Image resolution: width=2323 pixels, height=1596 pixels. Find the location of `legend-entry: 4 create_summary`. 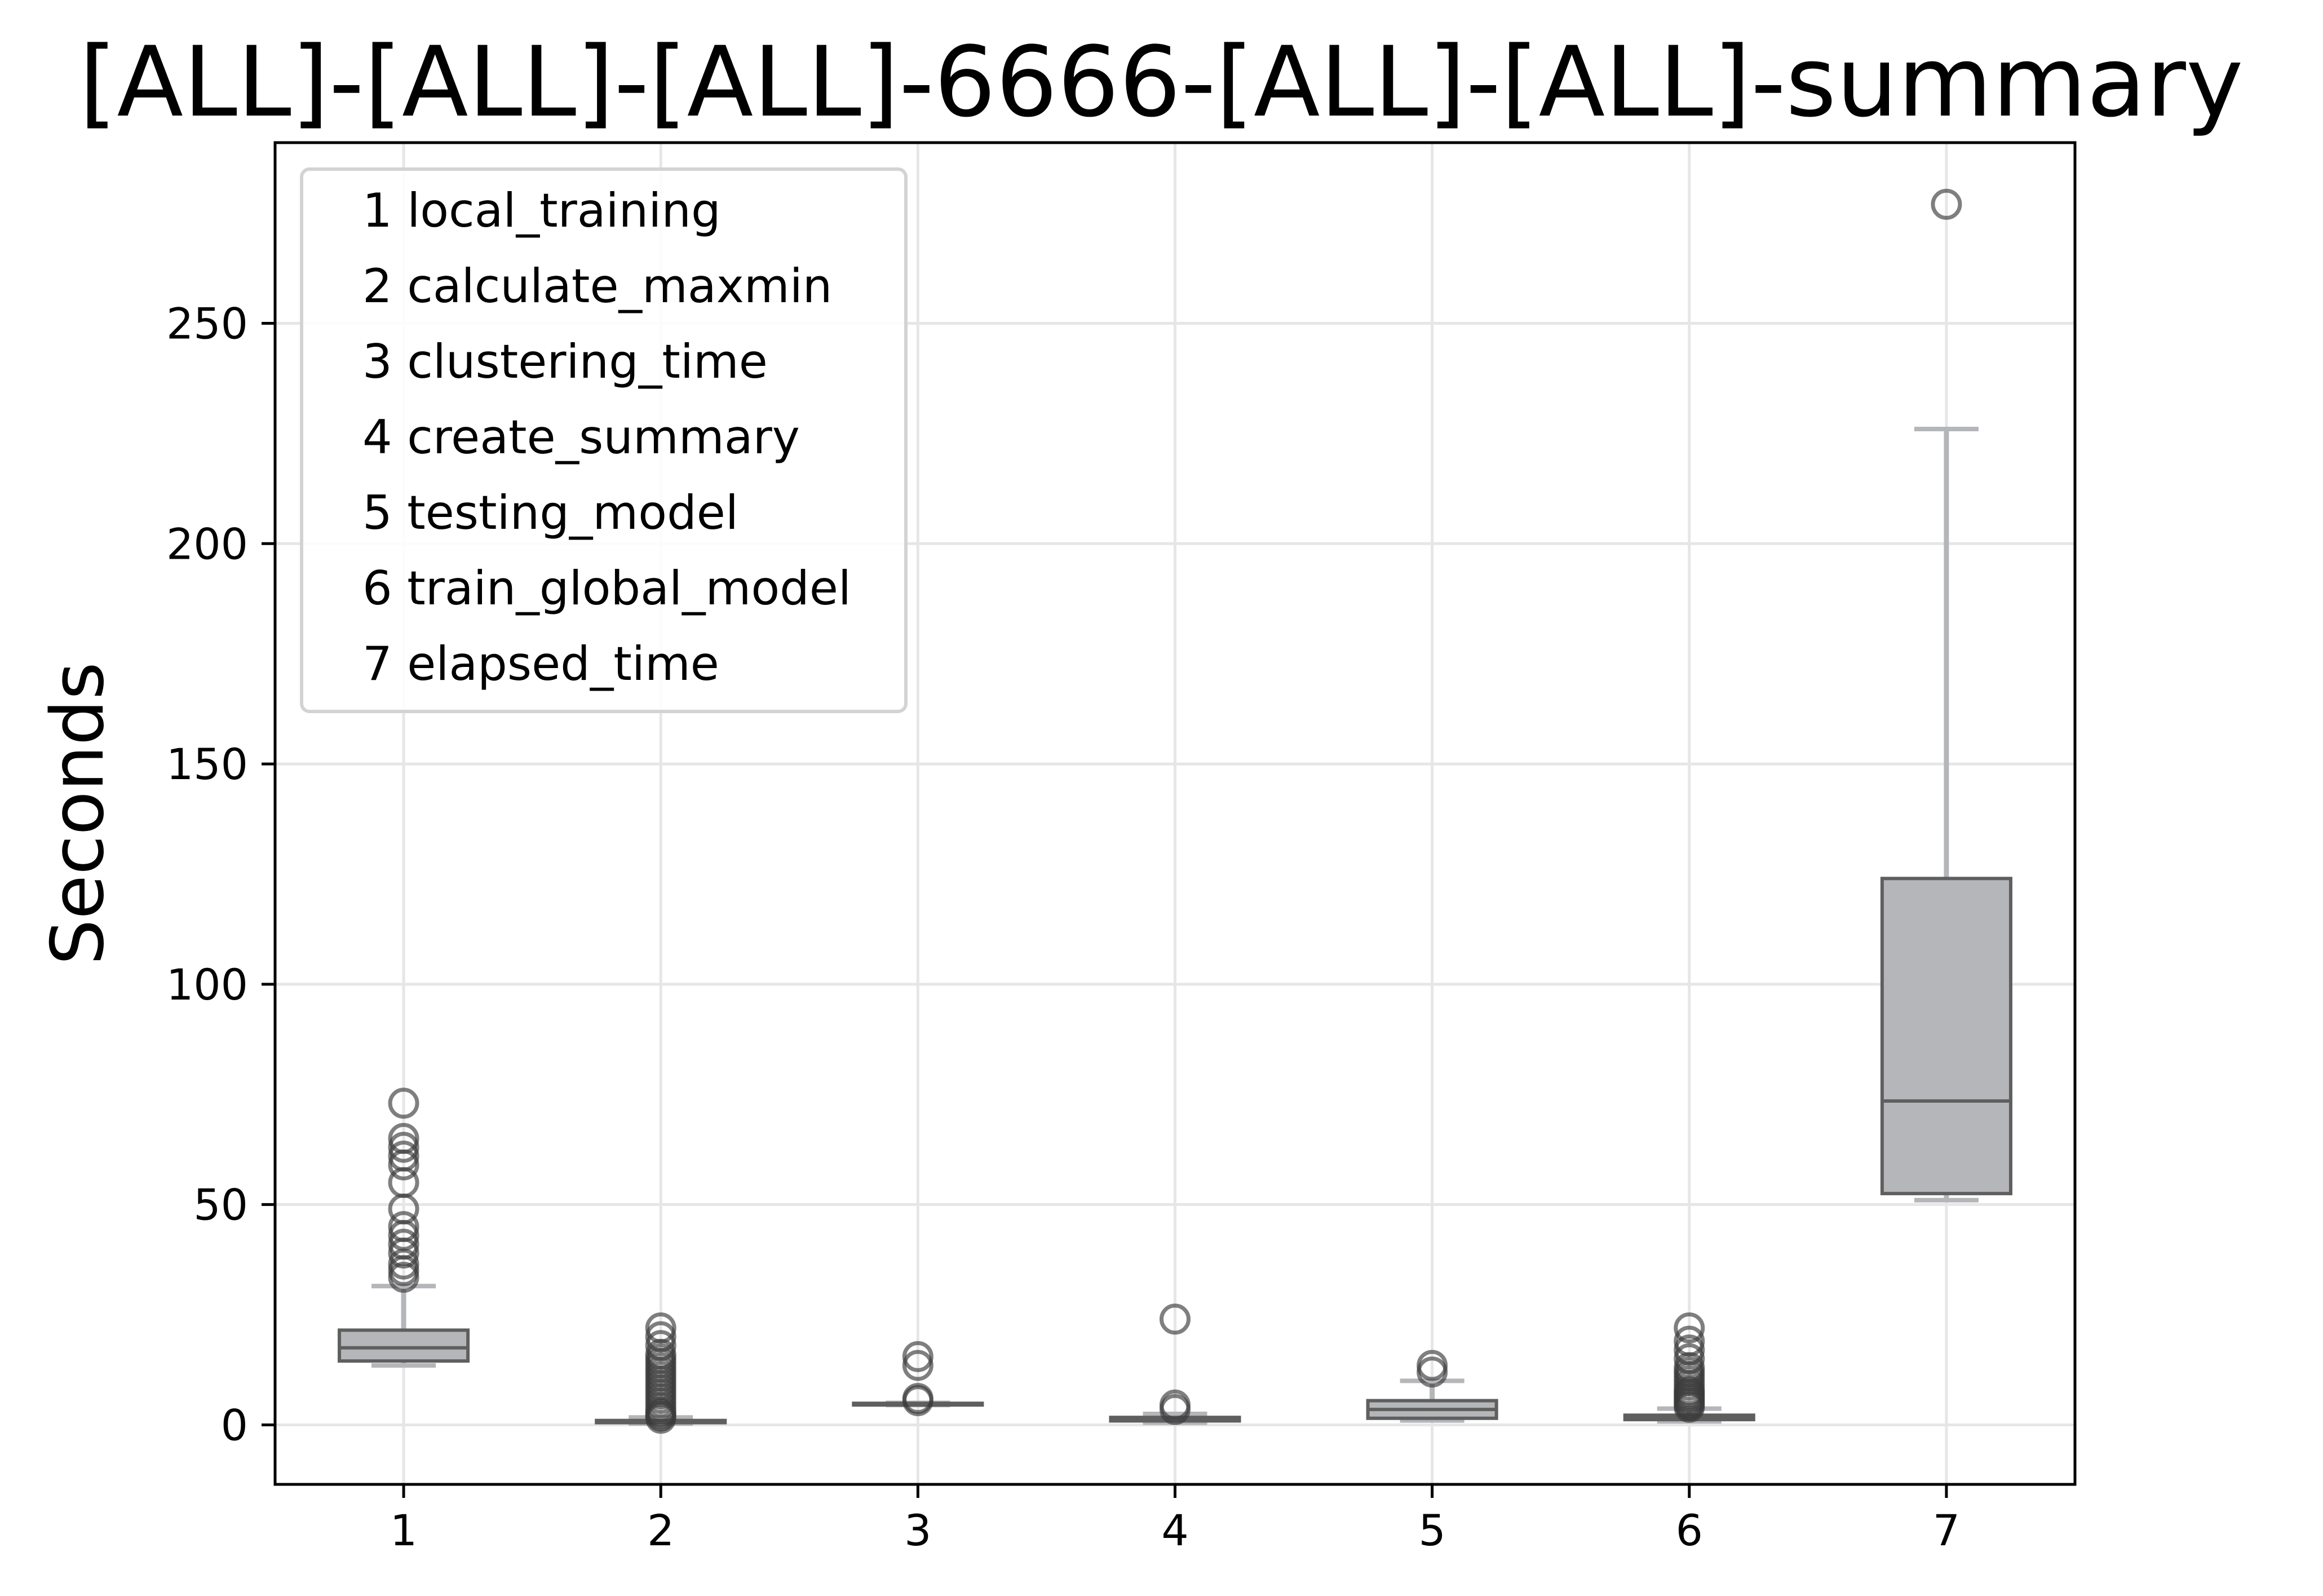

legend-entry: 4 create_summary is located at coordinates (581, 437).